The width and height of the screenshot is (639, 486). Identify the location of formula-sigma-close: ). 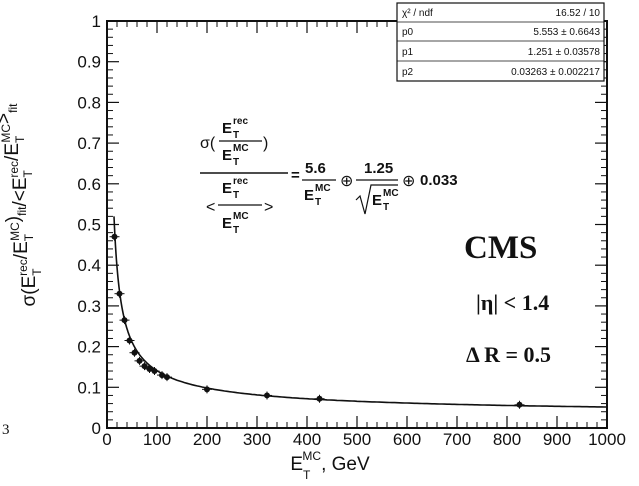
(265, 143).